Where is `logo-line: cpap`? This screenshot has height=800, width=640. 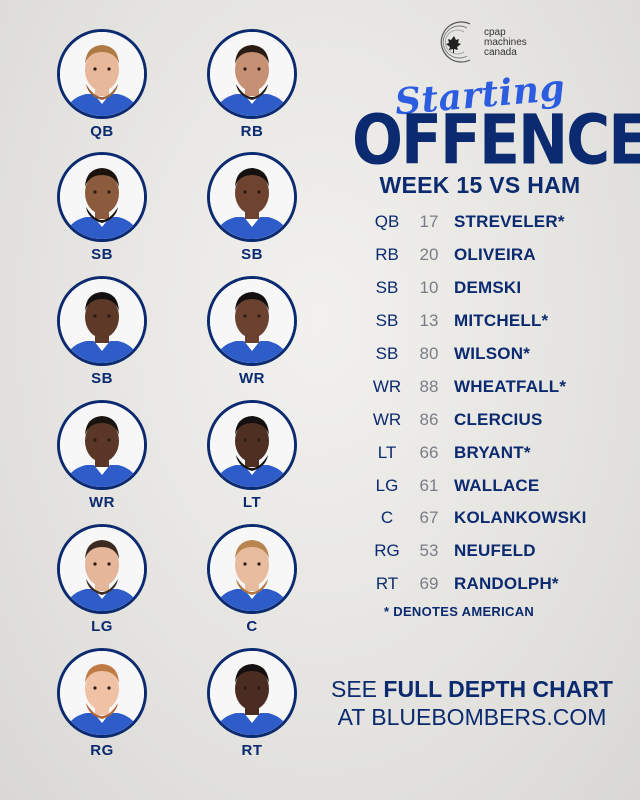
logo-line: cpap is located at coordinates (495, 32).